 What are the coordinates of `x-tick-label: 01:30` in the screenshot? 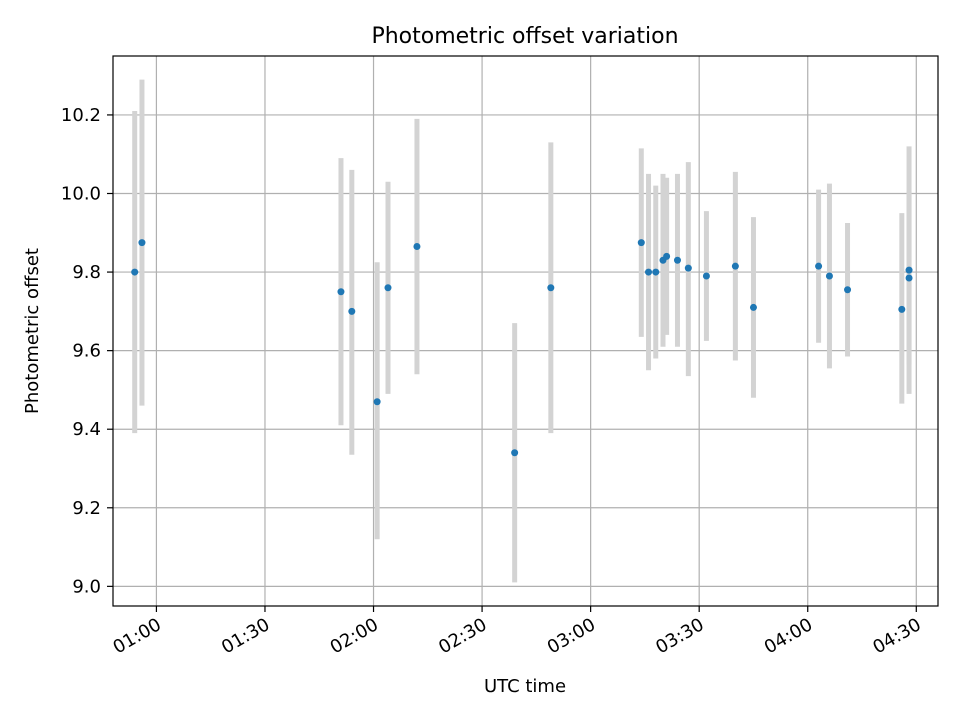 It's located at (245, 636).